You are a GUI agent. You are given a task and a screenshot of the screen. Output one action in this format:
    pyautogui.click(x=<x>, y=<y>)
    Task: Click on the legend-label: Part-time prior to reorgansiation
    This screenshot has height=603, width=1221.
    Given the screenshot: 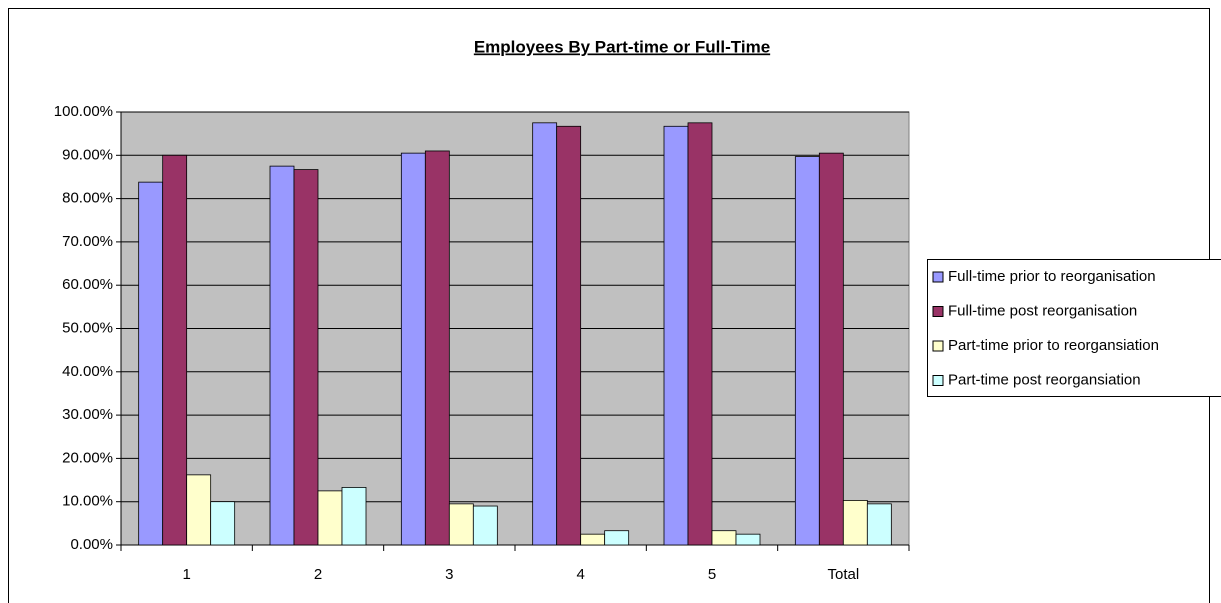 What is the action you would take?
    pyautogui.click(x=1053, y=345)
    